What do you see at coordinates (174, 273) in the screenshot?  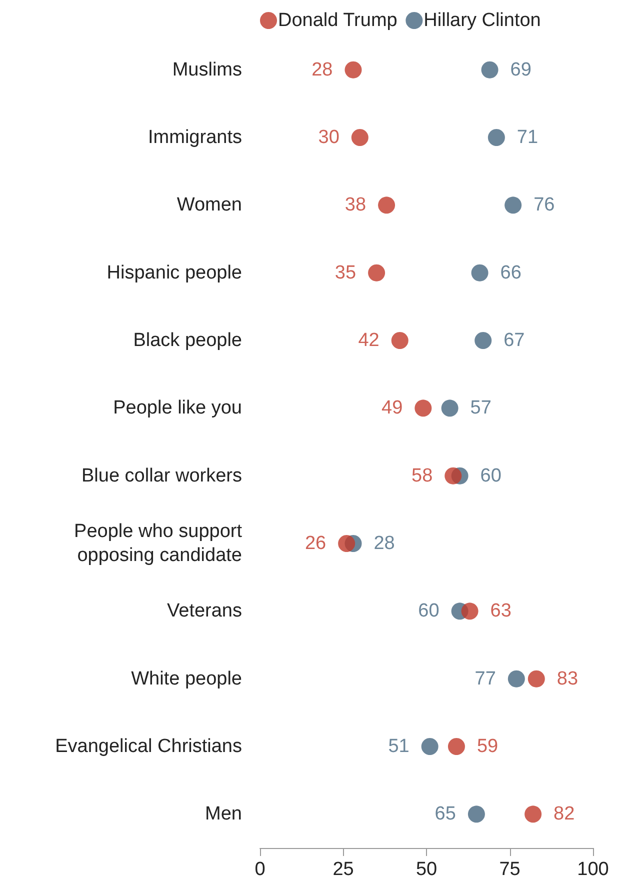 I see `y-tick-label: Hispanic people` at bounding box center [174, 273].